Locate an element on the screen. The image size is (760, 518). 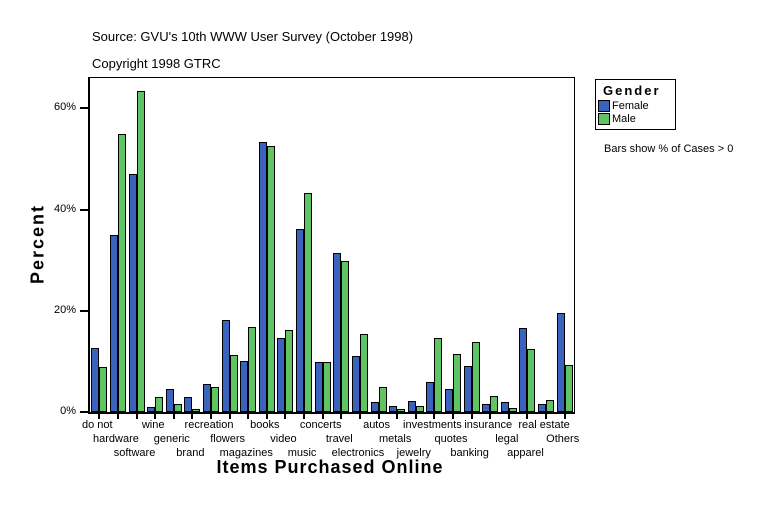
legend: Gender Female Male is located at coordinates (635, 104).